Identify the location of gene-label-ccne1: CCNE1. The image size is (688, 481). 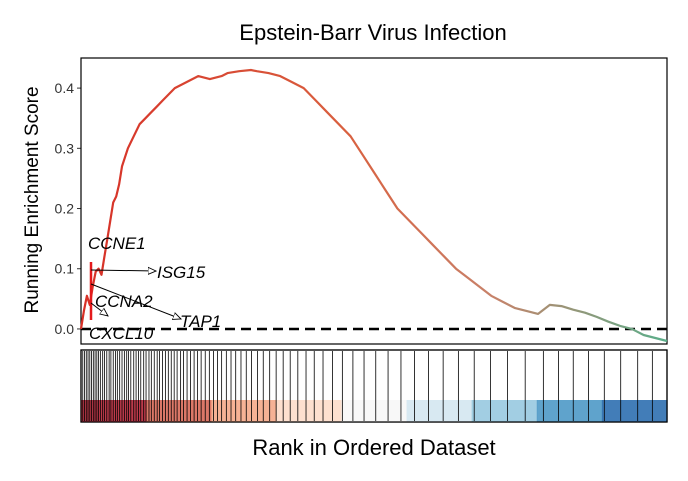
(117, 243).